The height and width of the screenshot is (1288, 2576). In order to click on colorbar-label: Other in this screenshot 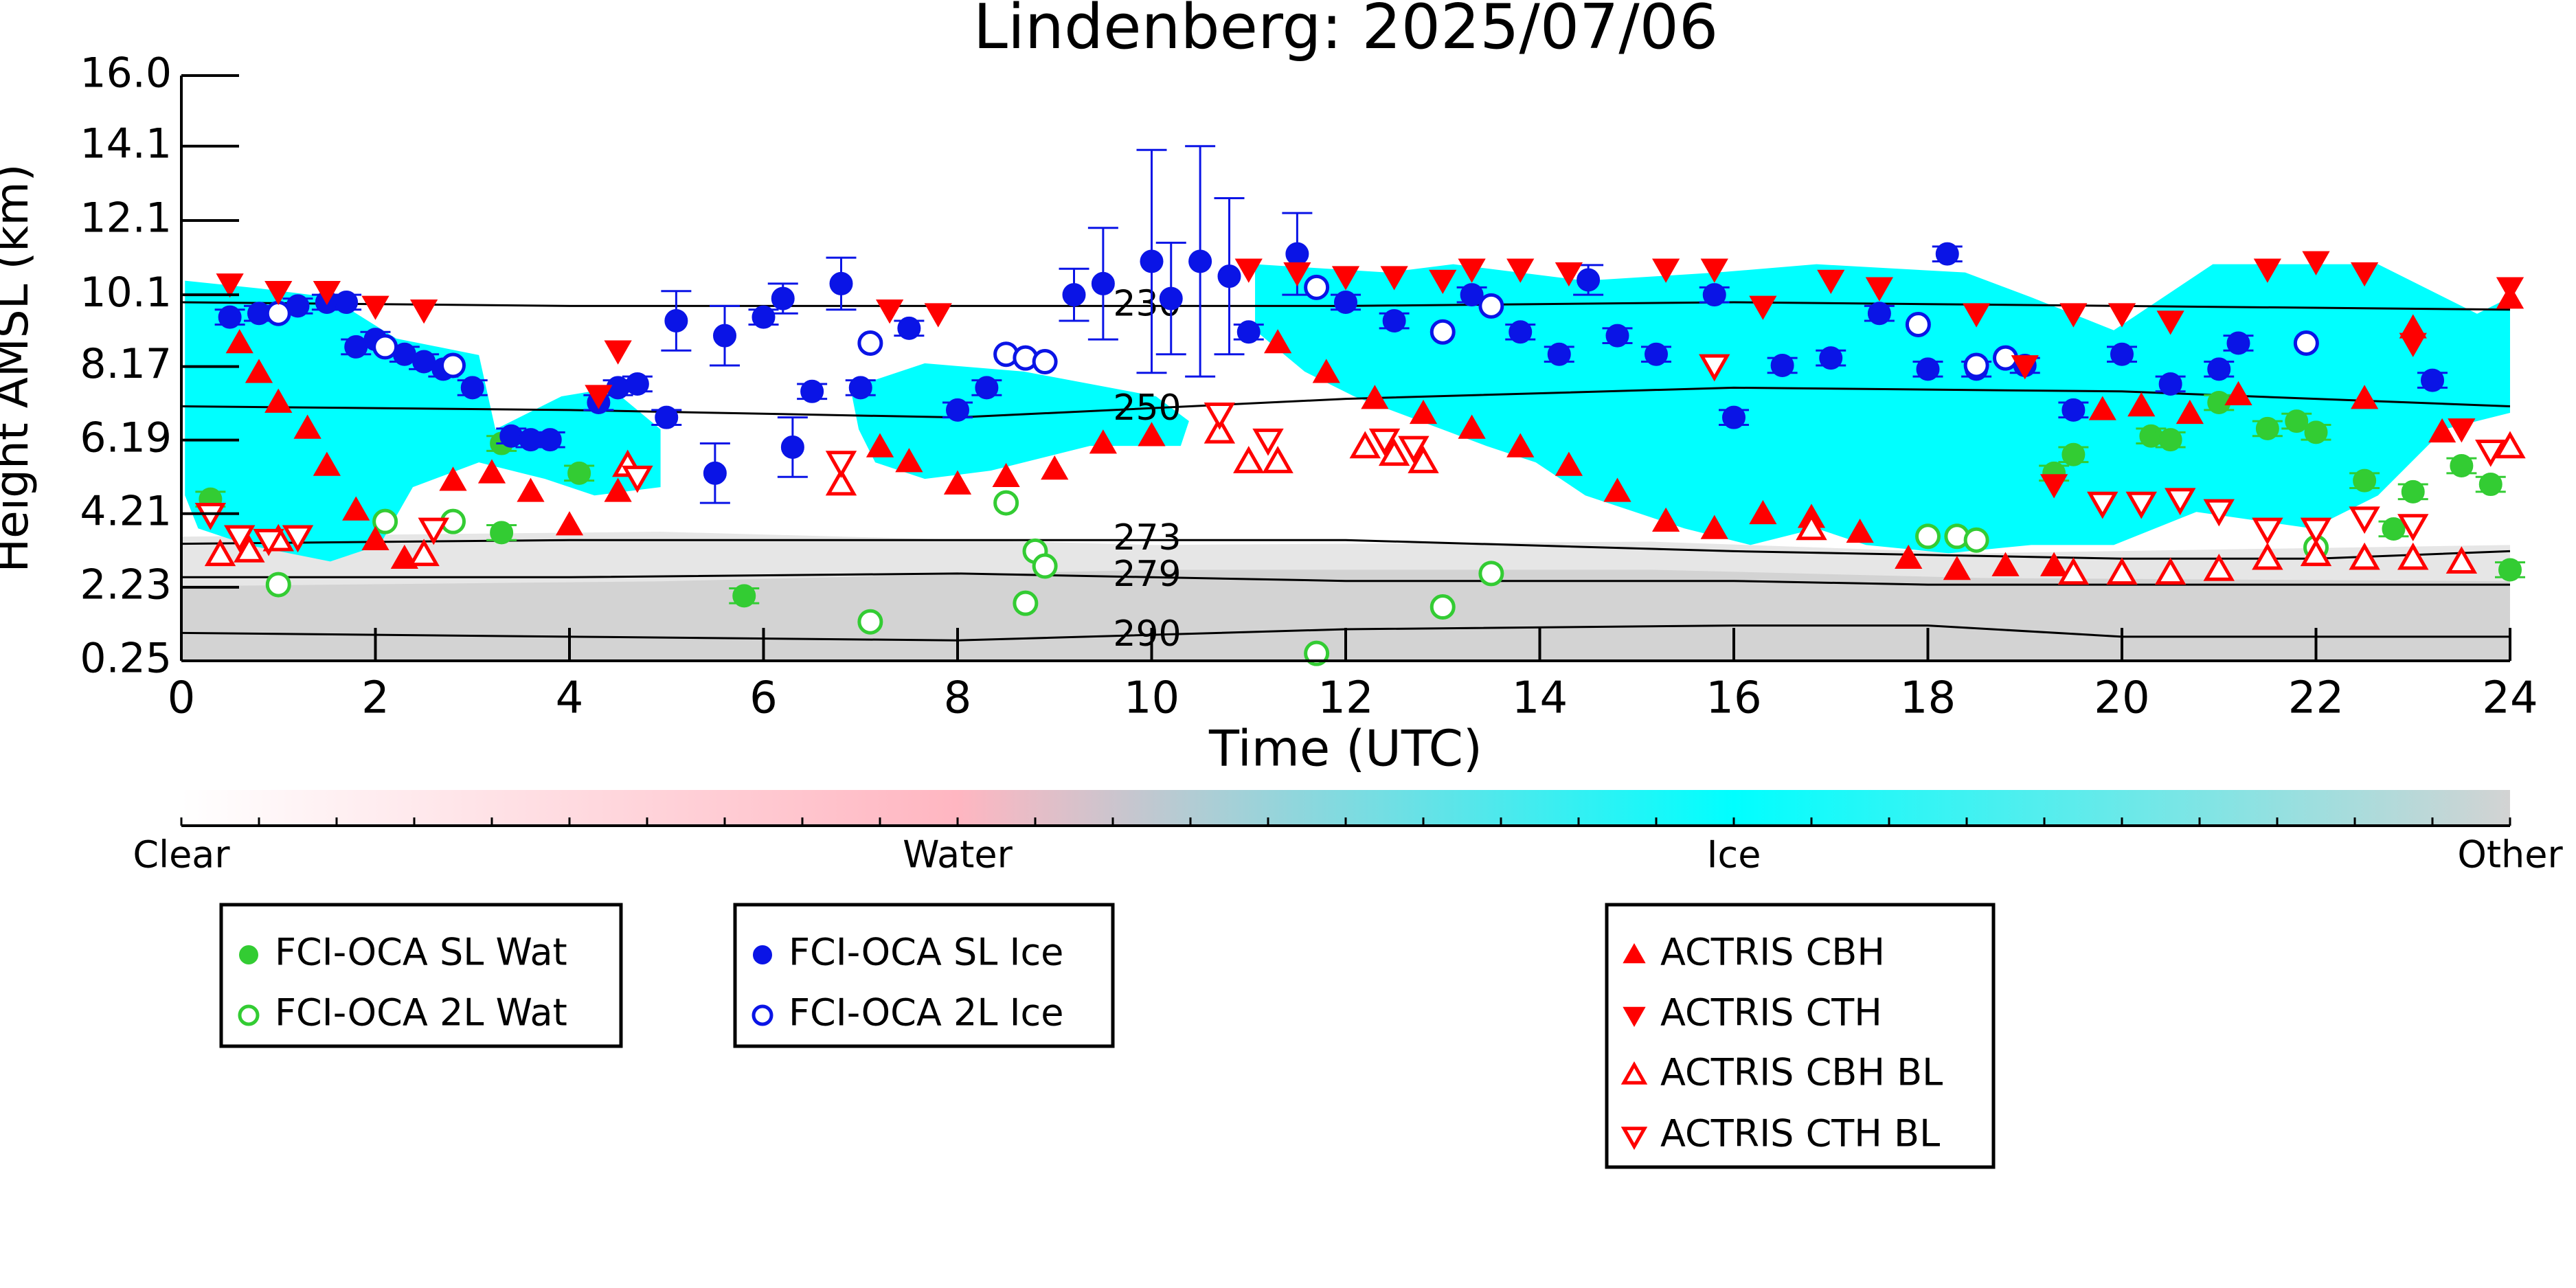, I will do `click(2510, 855)`.